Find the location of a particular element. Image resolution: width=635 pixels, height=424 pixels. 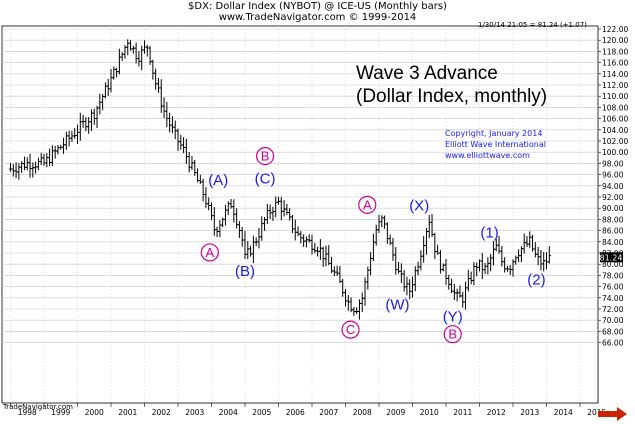

x-tick-label: 2015 is located at coordinates (596, 412).